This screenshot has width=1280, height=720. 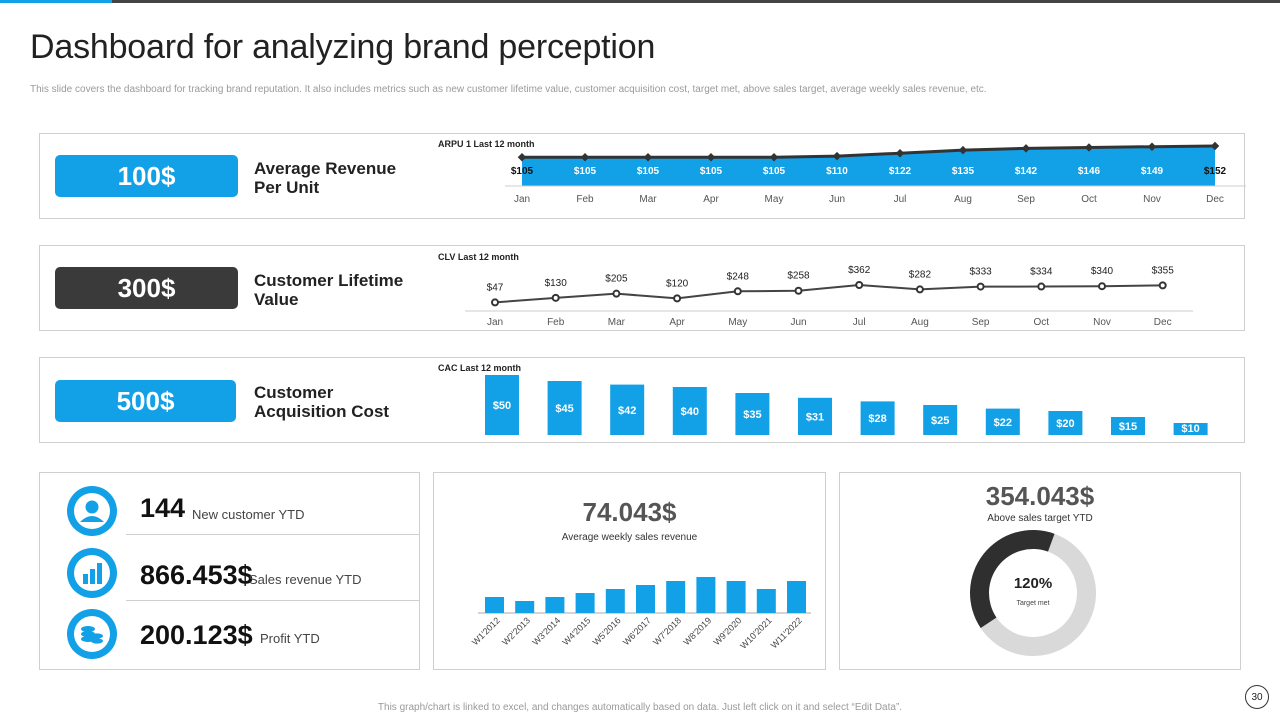 What do you see at coordinates (869, 151) in the screenshot?
I see `arpu-line` at bounding box center [869, 151].